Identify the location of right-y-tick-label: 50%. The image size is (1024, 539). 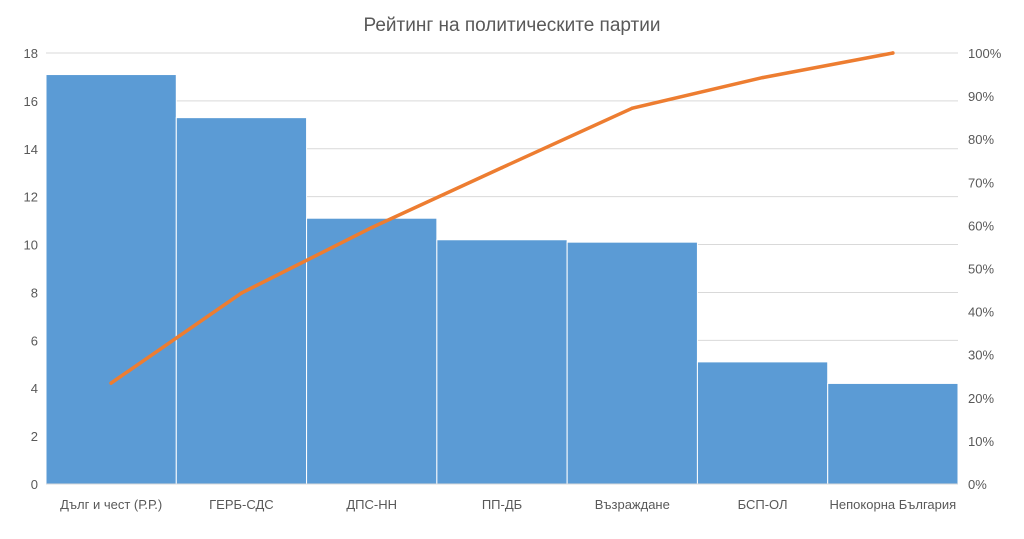
(981, 269).